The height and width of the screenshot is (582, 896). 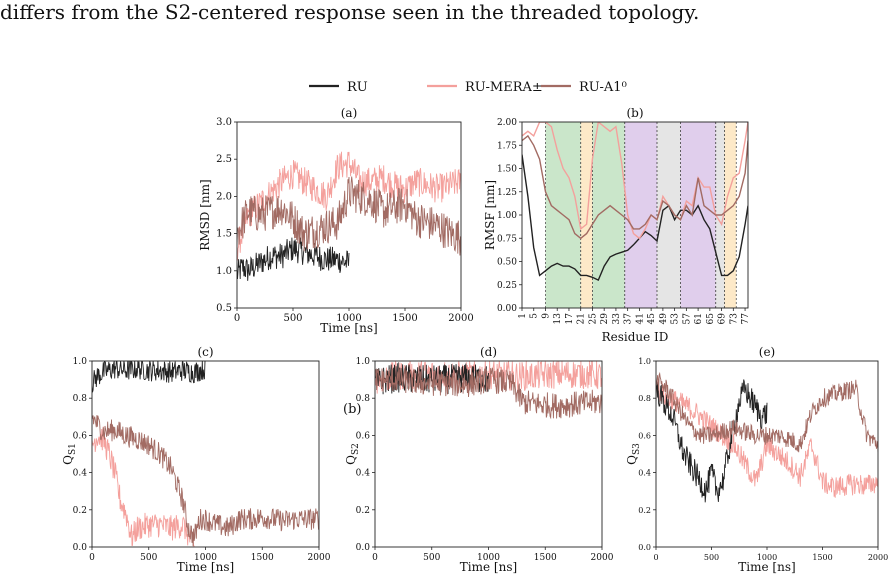 I want to click on x-tick-label: 57, so click(x=687, y=319).